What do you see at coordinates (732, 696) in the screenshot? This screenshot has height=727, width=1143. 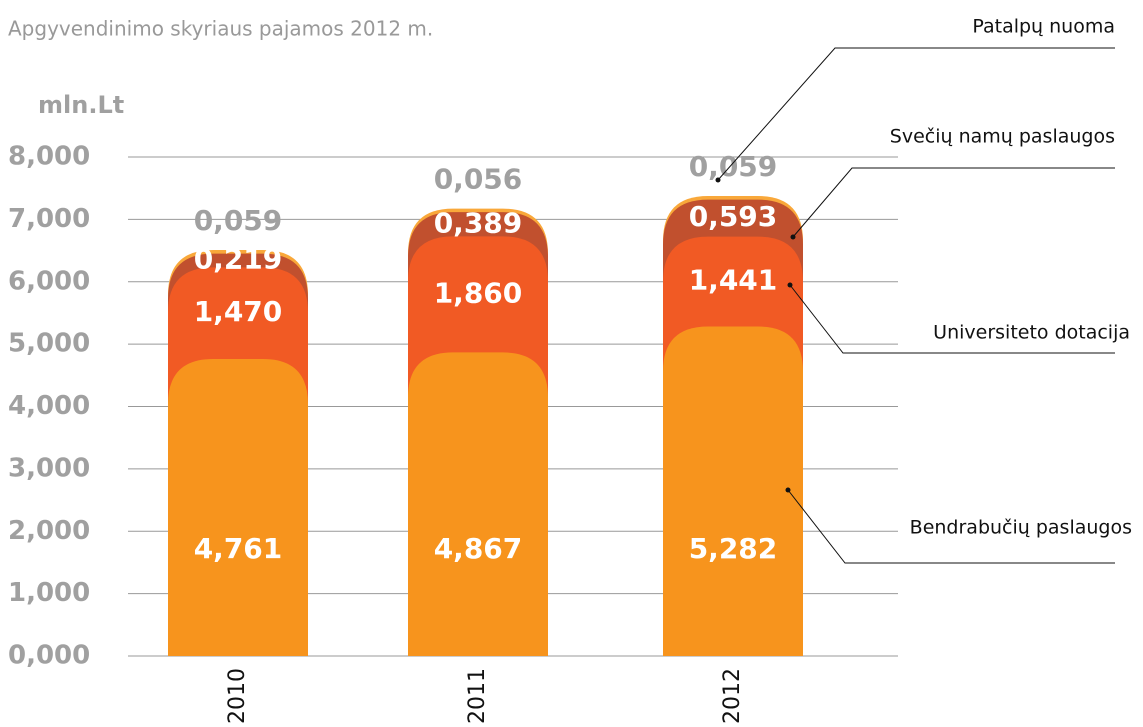 I see `x-tick-label: 2012` at bounding box center [732, 696].